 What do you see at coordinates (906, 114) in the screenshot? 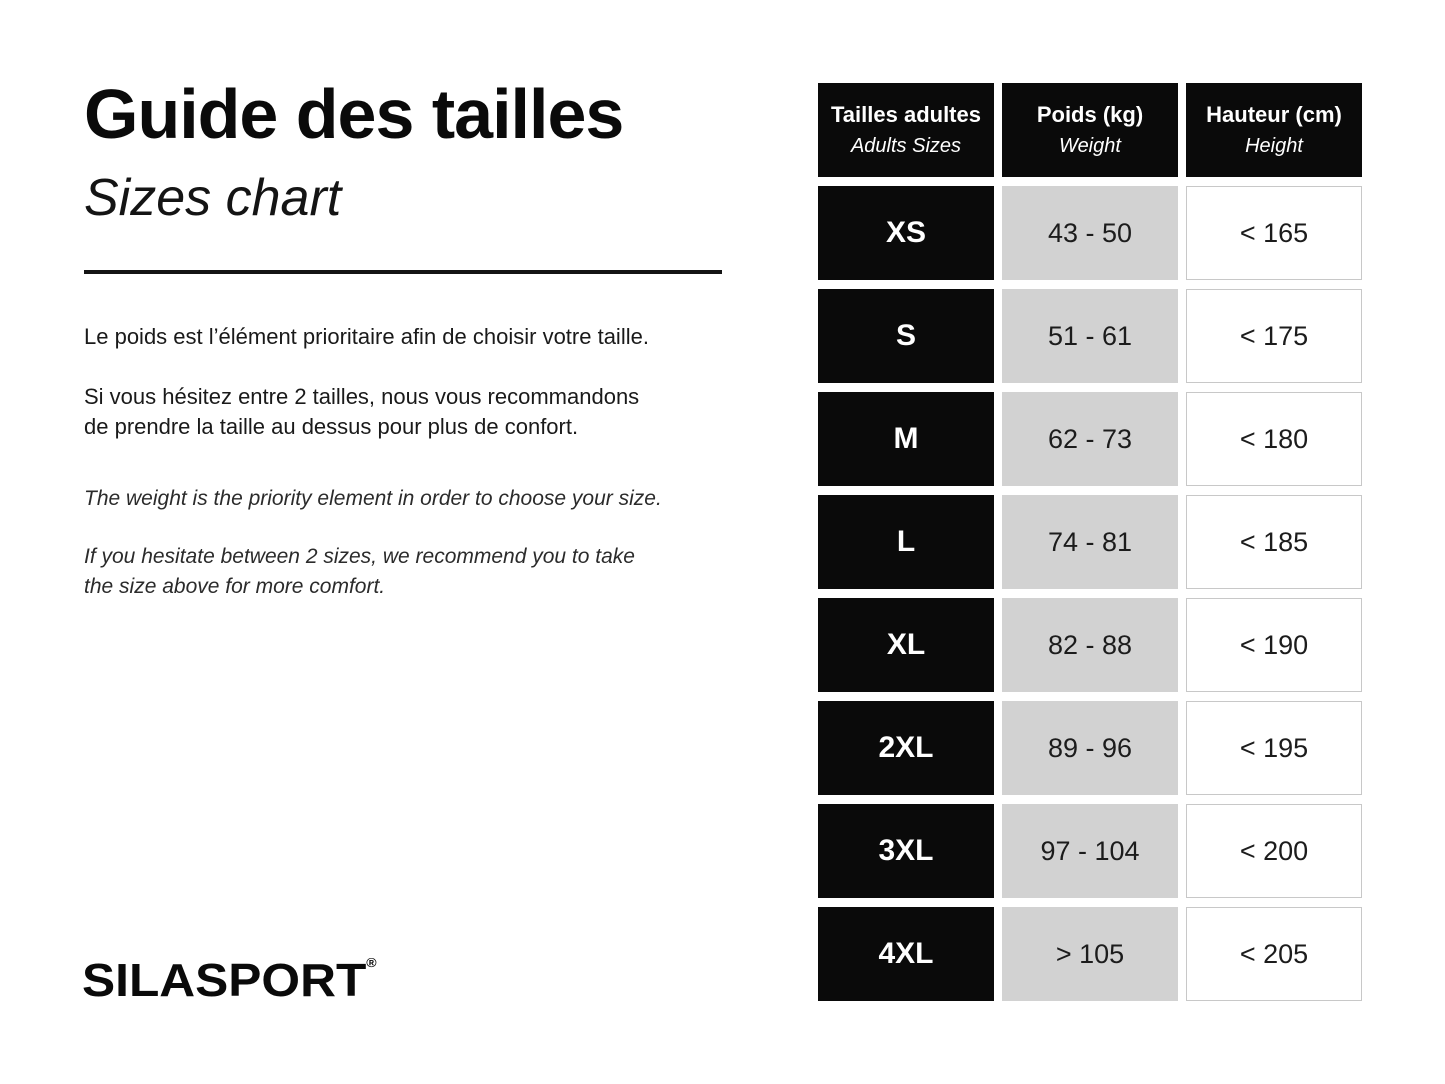
I see `header-adult-sizes-label: Tailles adultes` at bounding box center [906, 114].